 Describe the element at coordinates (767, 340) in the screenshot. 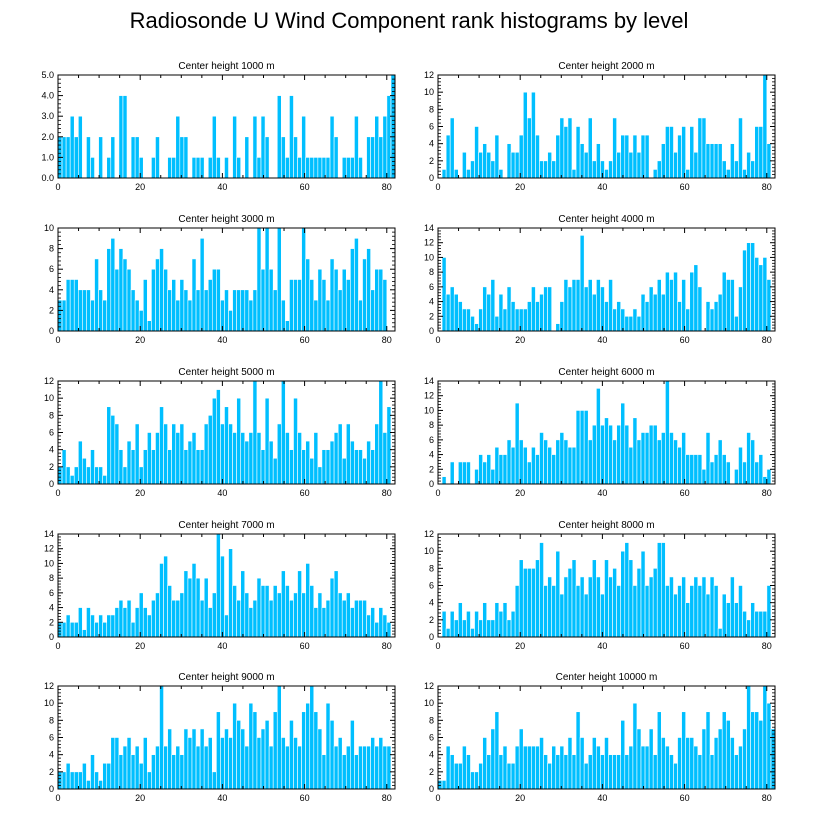

I see `x-tick-label: 80` at that location.